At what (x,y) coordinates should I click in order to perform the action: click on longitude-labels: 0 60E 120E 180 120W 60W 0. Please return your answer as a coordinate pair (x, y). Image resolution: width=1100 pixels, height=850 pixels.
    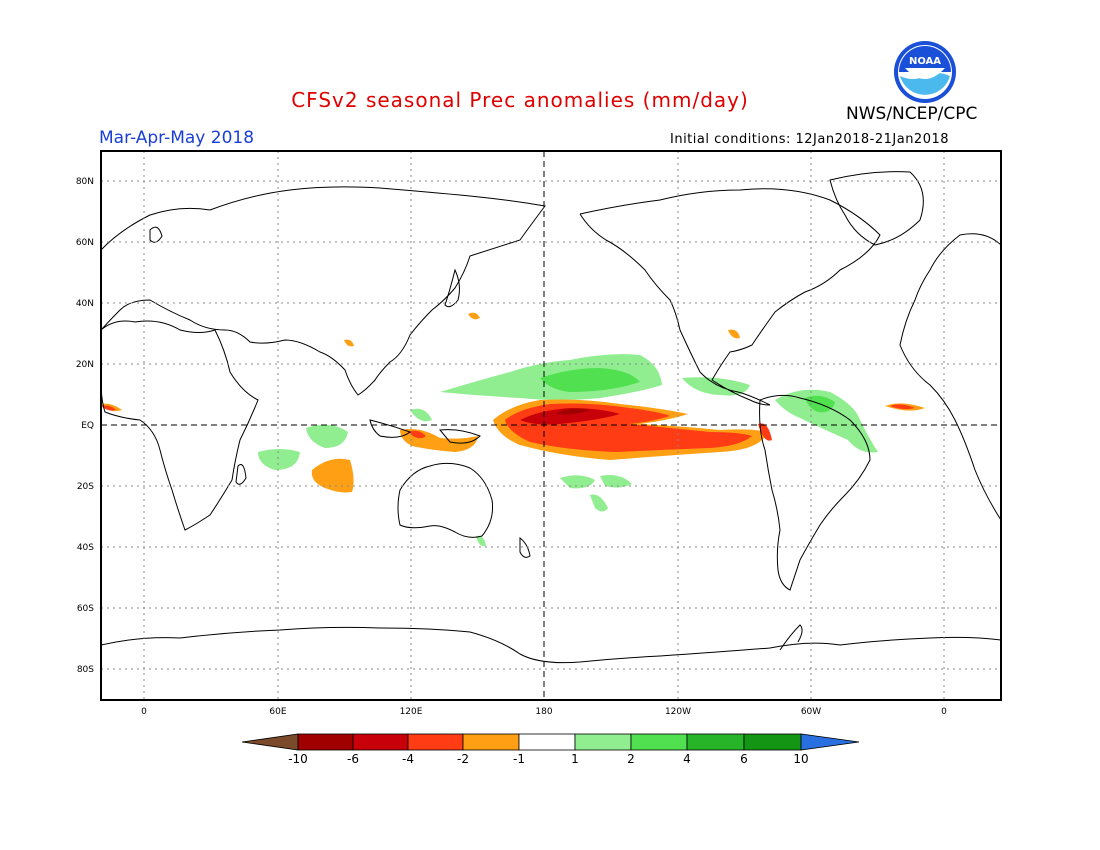
    Looking at the image, I should click on (544, 712).